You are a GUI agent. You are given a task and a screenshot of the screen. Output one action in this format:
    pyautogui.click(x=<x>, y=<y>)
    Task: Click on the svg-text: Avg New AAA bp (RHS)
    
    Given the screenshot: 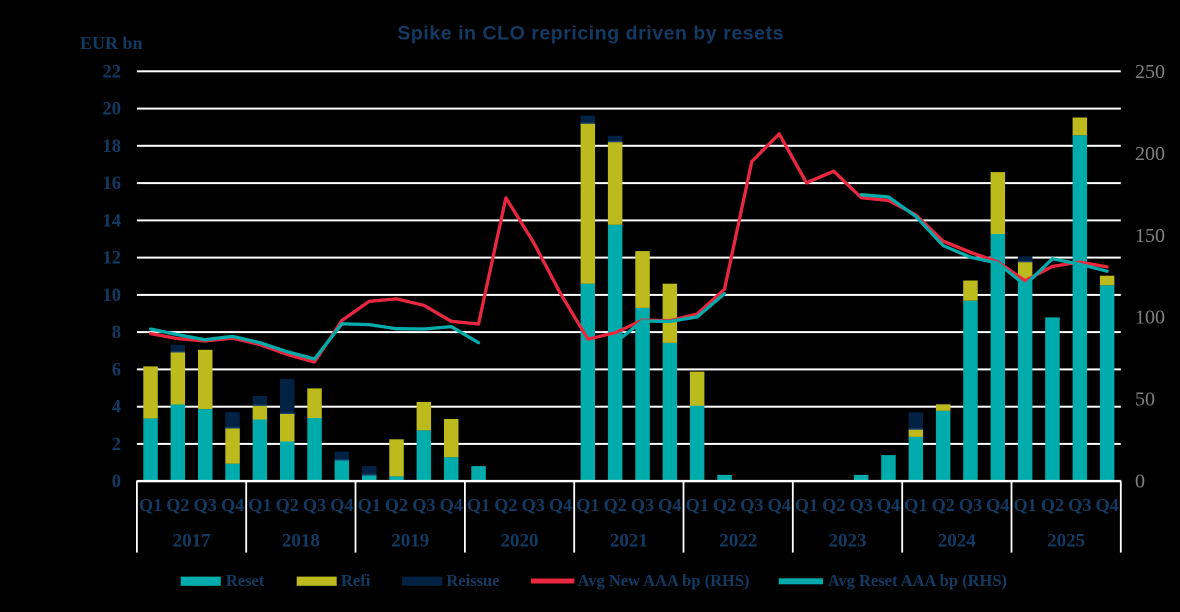 What is the action you would take?
    pyautogui.click(x=664, y=580)
    